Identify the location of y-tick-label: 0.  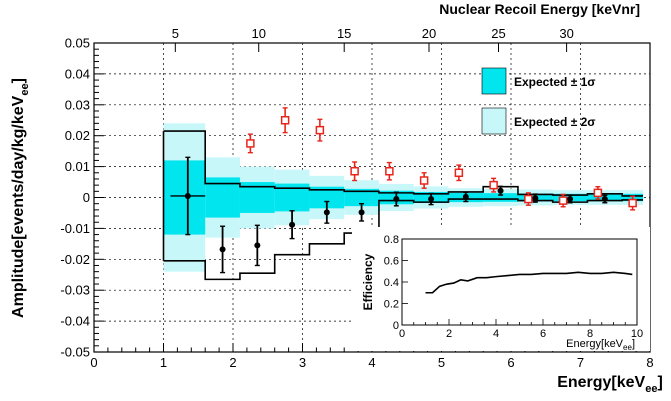
(86, 197).